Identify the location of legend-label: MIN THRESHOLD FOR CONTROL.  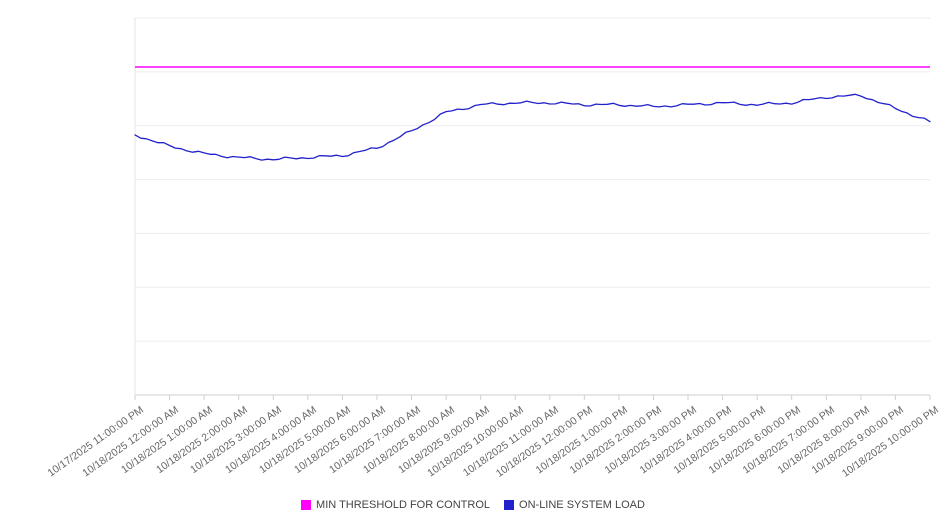
(403, 505).